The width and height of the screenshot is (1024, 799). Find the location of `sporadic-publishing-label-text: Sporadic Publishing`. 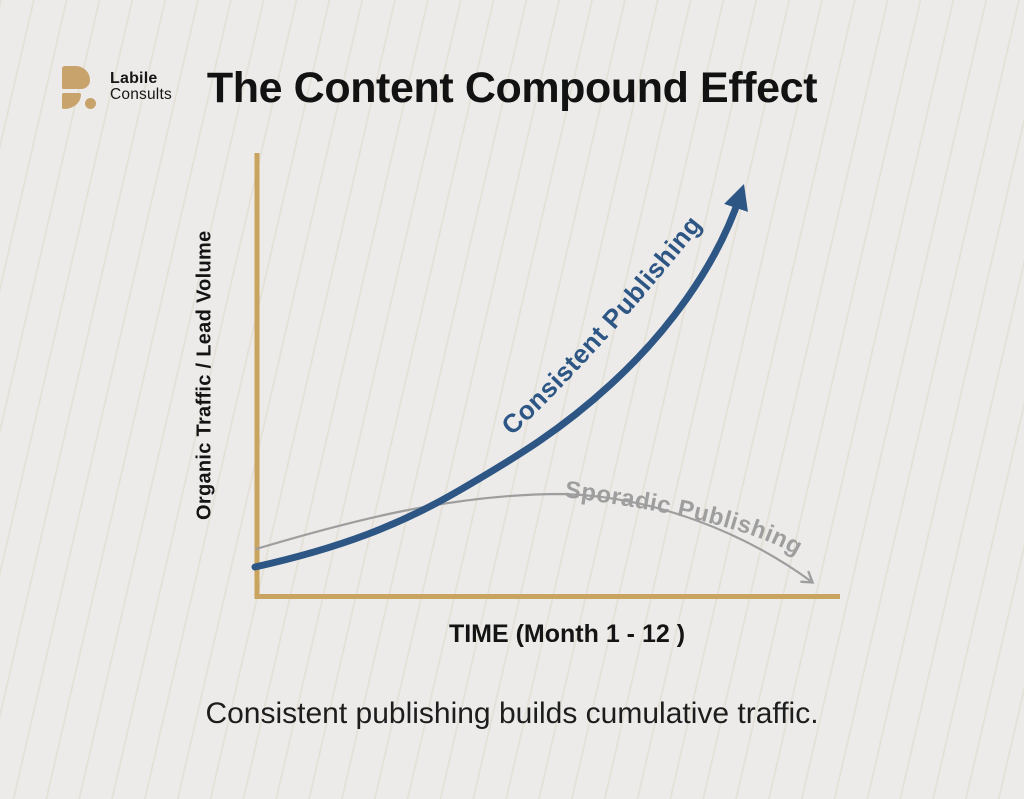

sporadic-publishing-label-text: Sporadic Publishing is located at coordinates (684, 518).